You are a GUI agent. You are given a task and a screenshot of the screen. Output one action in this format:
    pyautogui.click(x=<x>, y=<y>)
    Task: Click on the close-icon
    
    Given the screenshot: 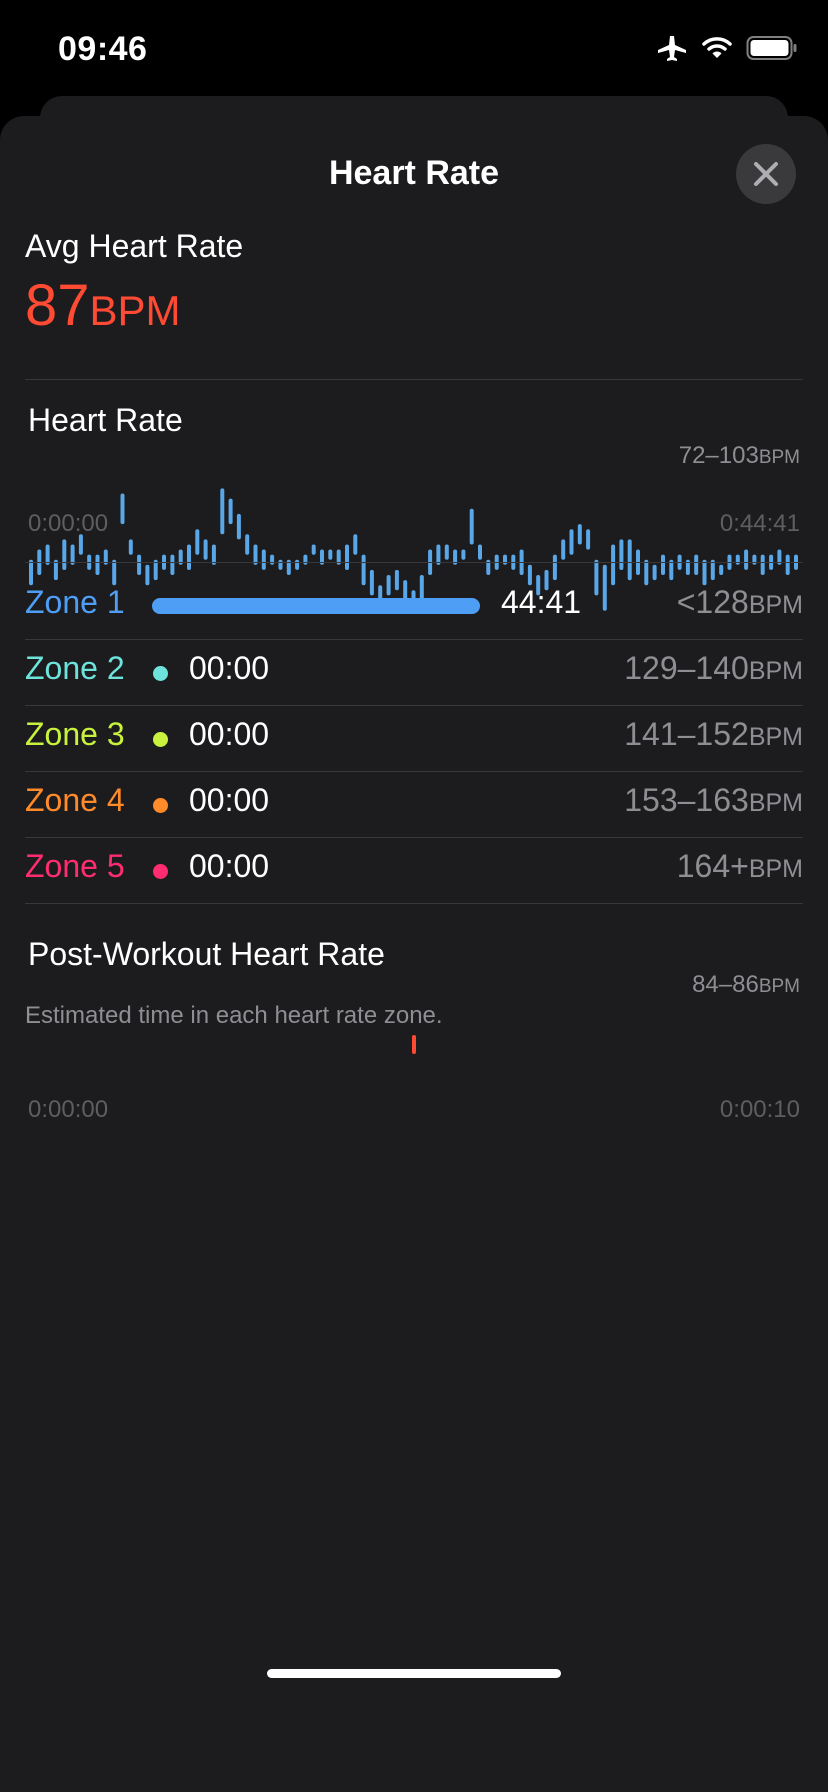 What is the action you would take?
    pyautogui.click(x=766, y=174)
    